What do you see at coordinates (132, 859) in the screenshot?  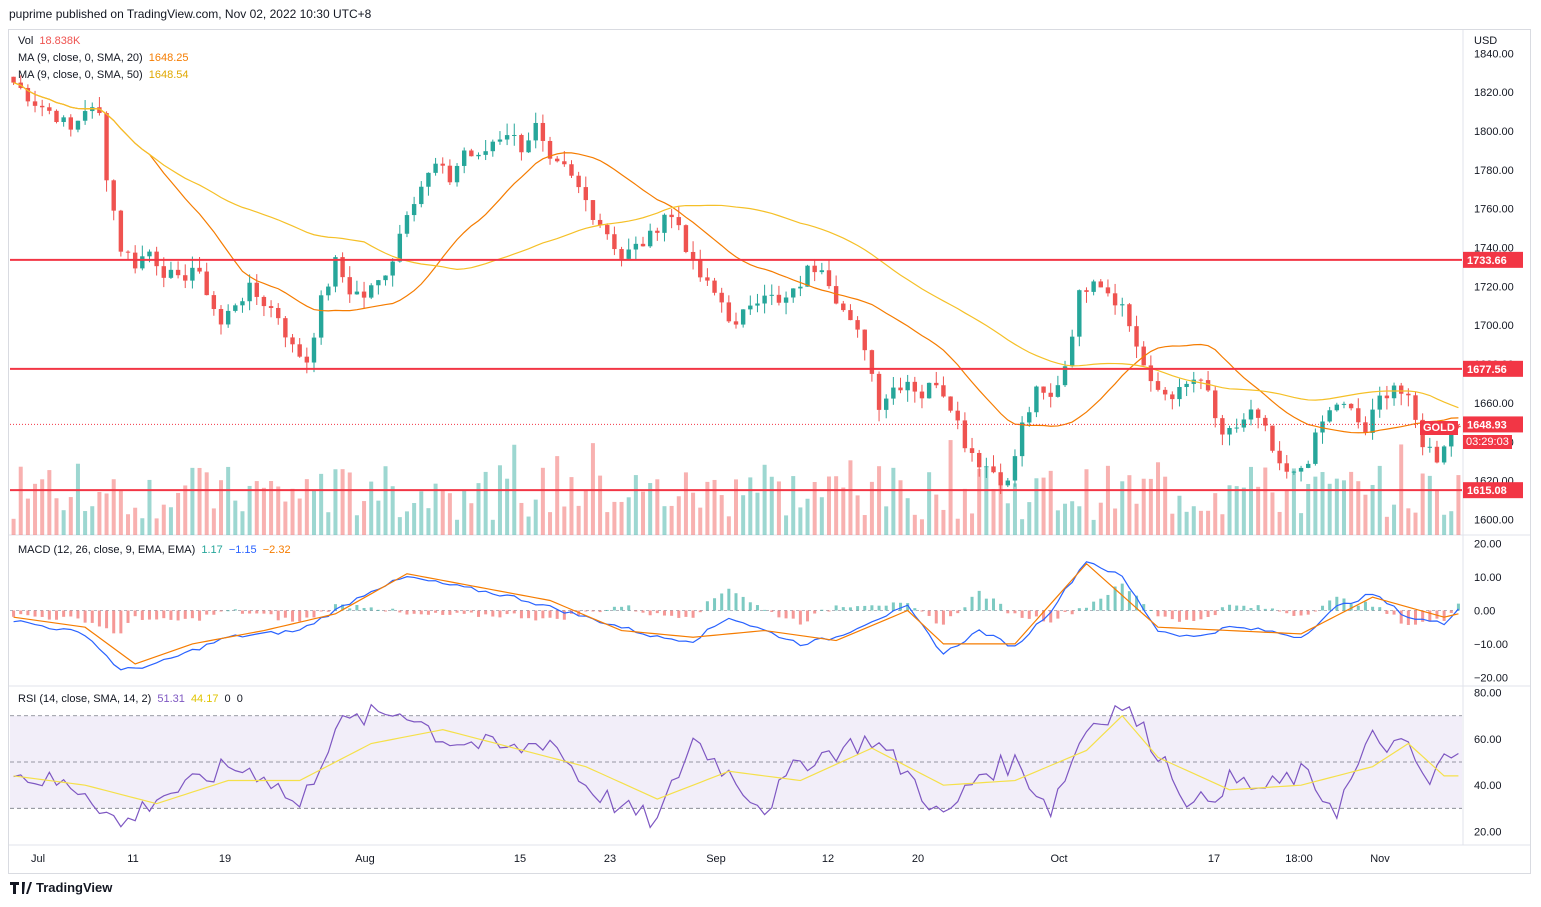 I see `time-tick-label: 11` at bounding box center [132, 859].